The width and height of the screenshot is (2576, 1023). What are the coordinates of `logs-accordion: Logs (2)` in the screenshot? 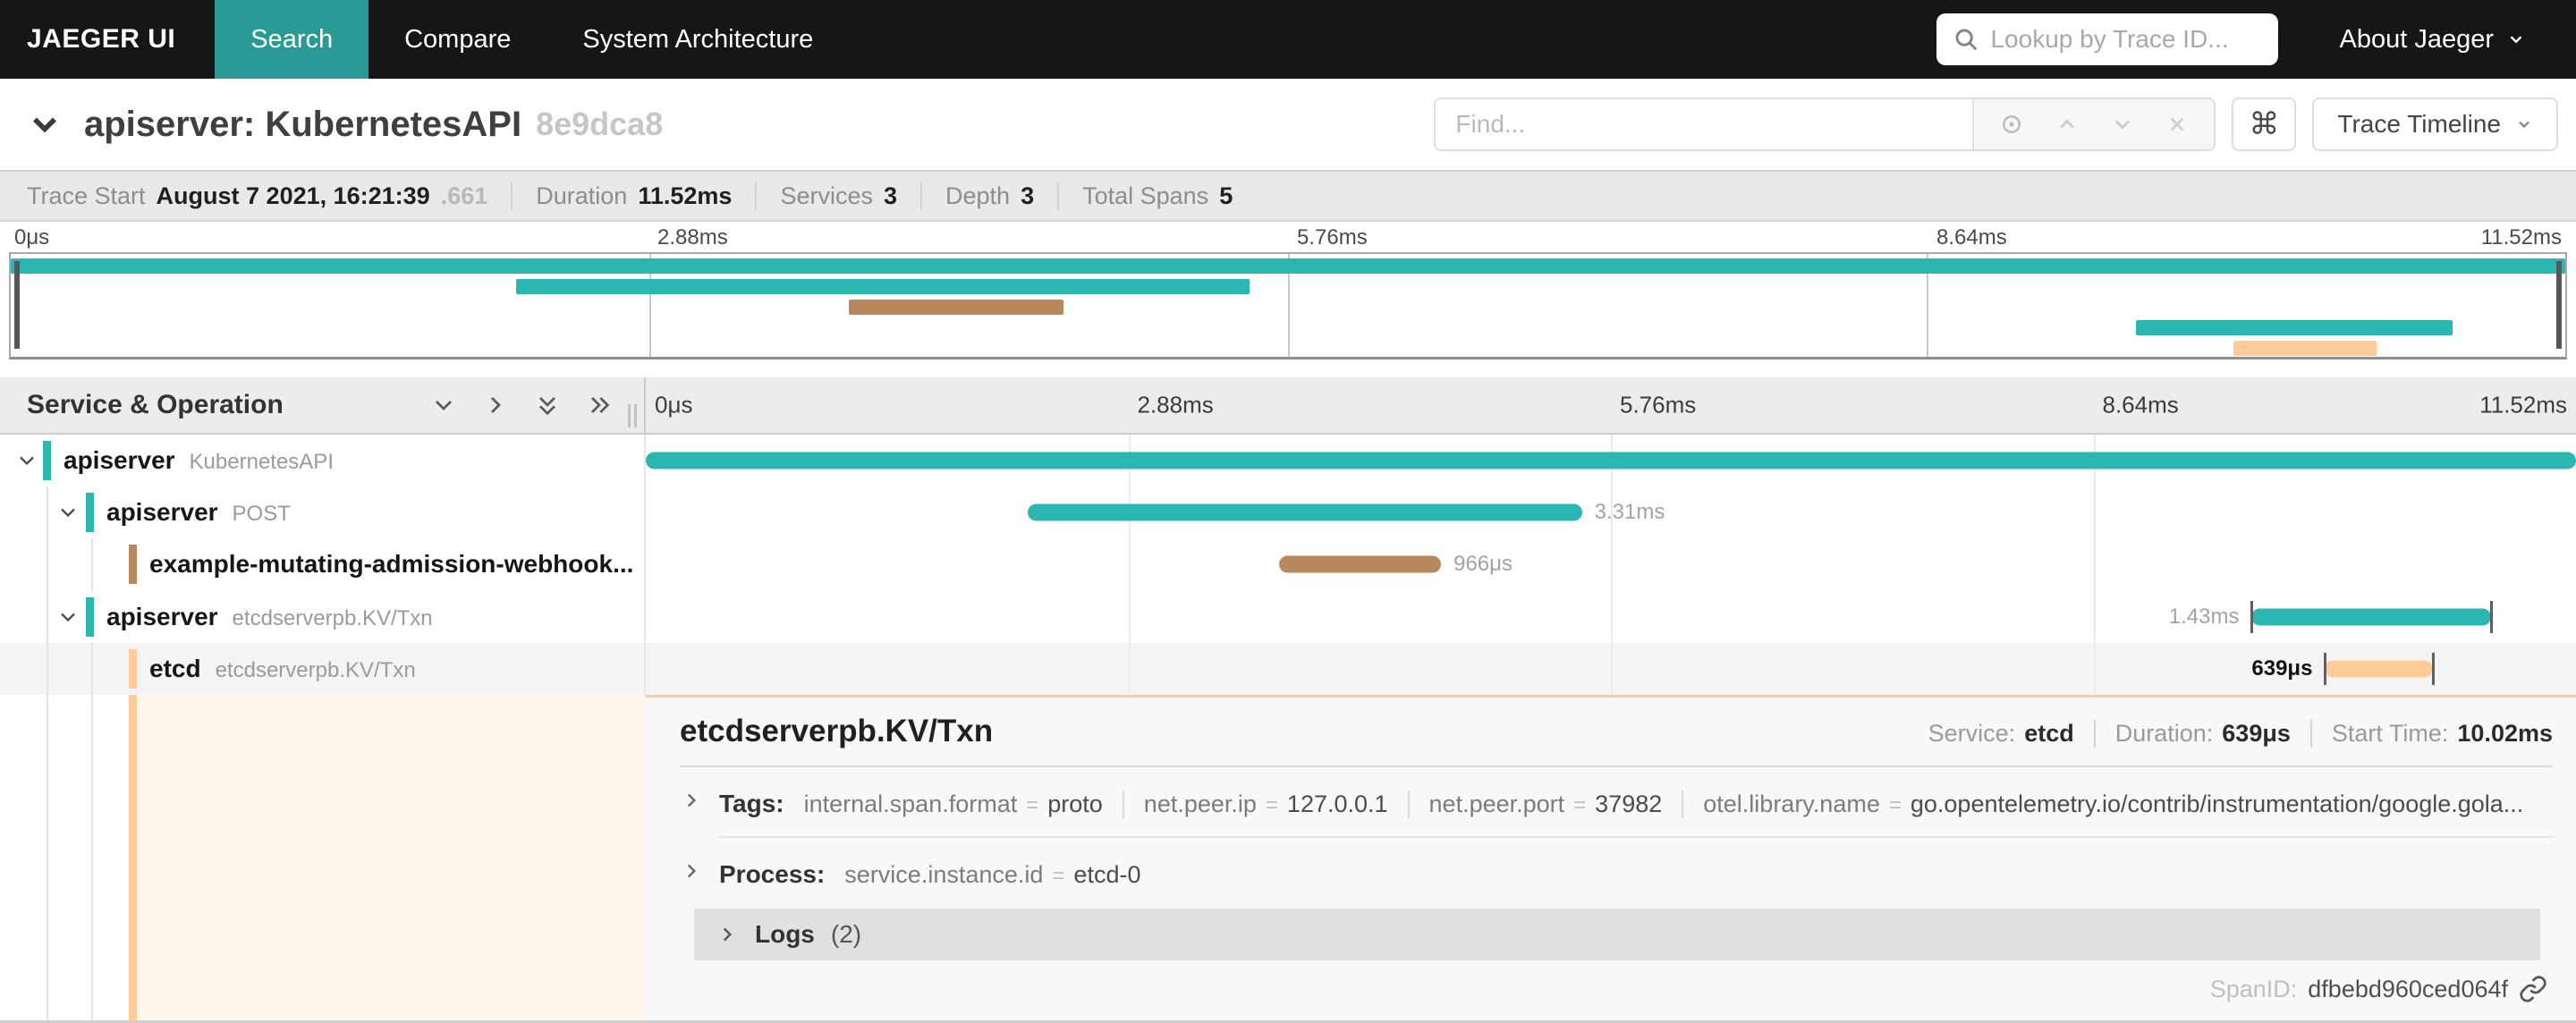 It's located at (1617, 934).